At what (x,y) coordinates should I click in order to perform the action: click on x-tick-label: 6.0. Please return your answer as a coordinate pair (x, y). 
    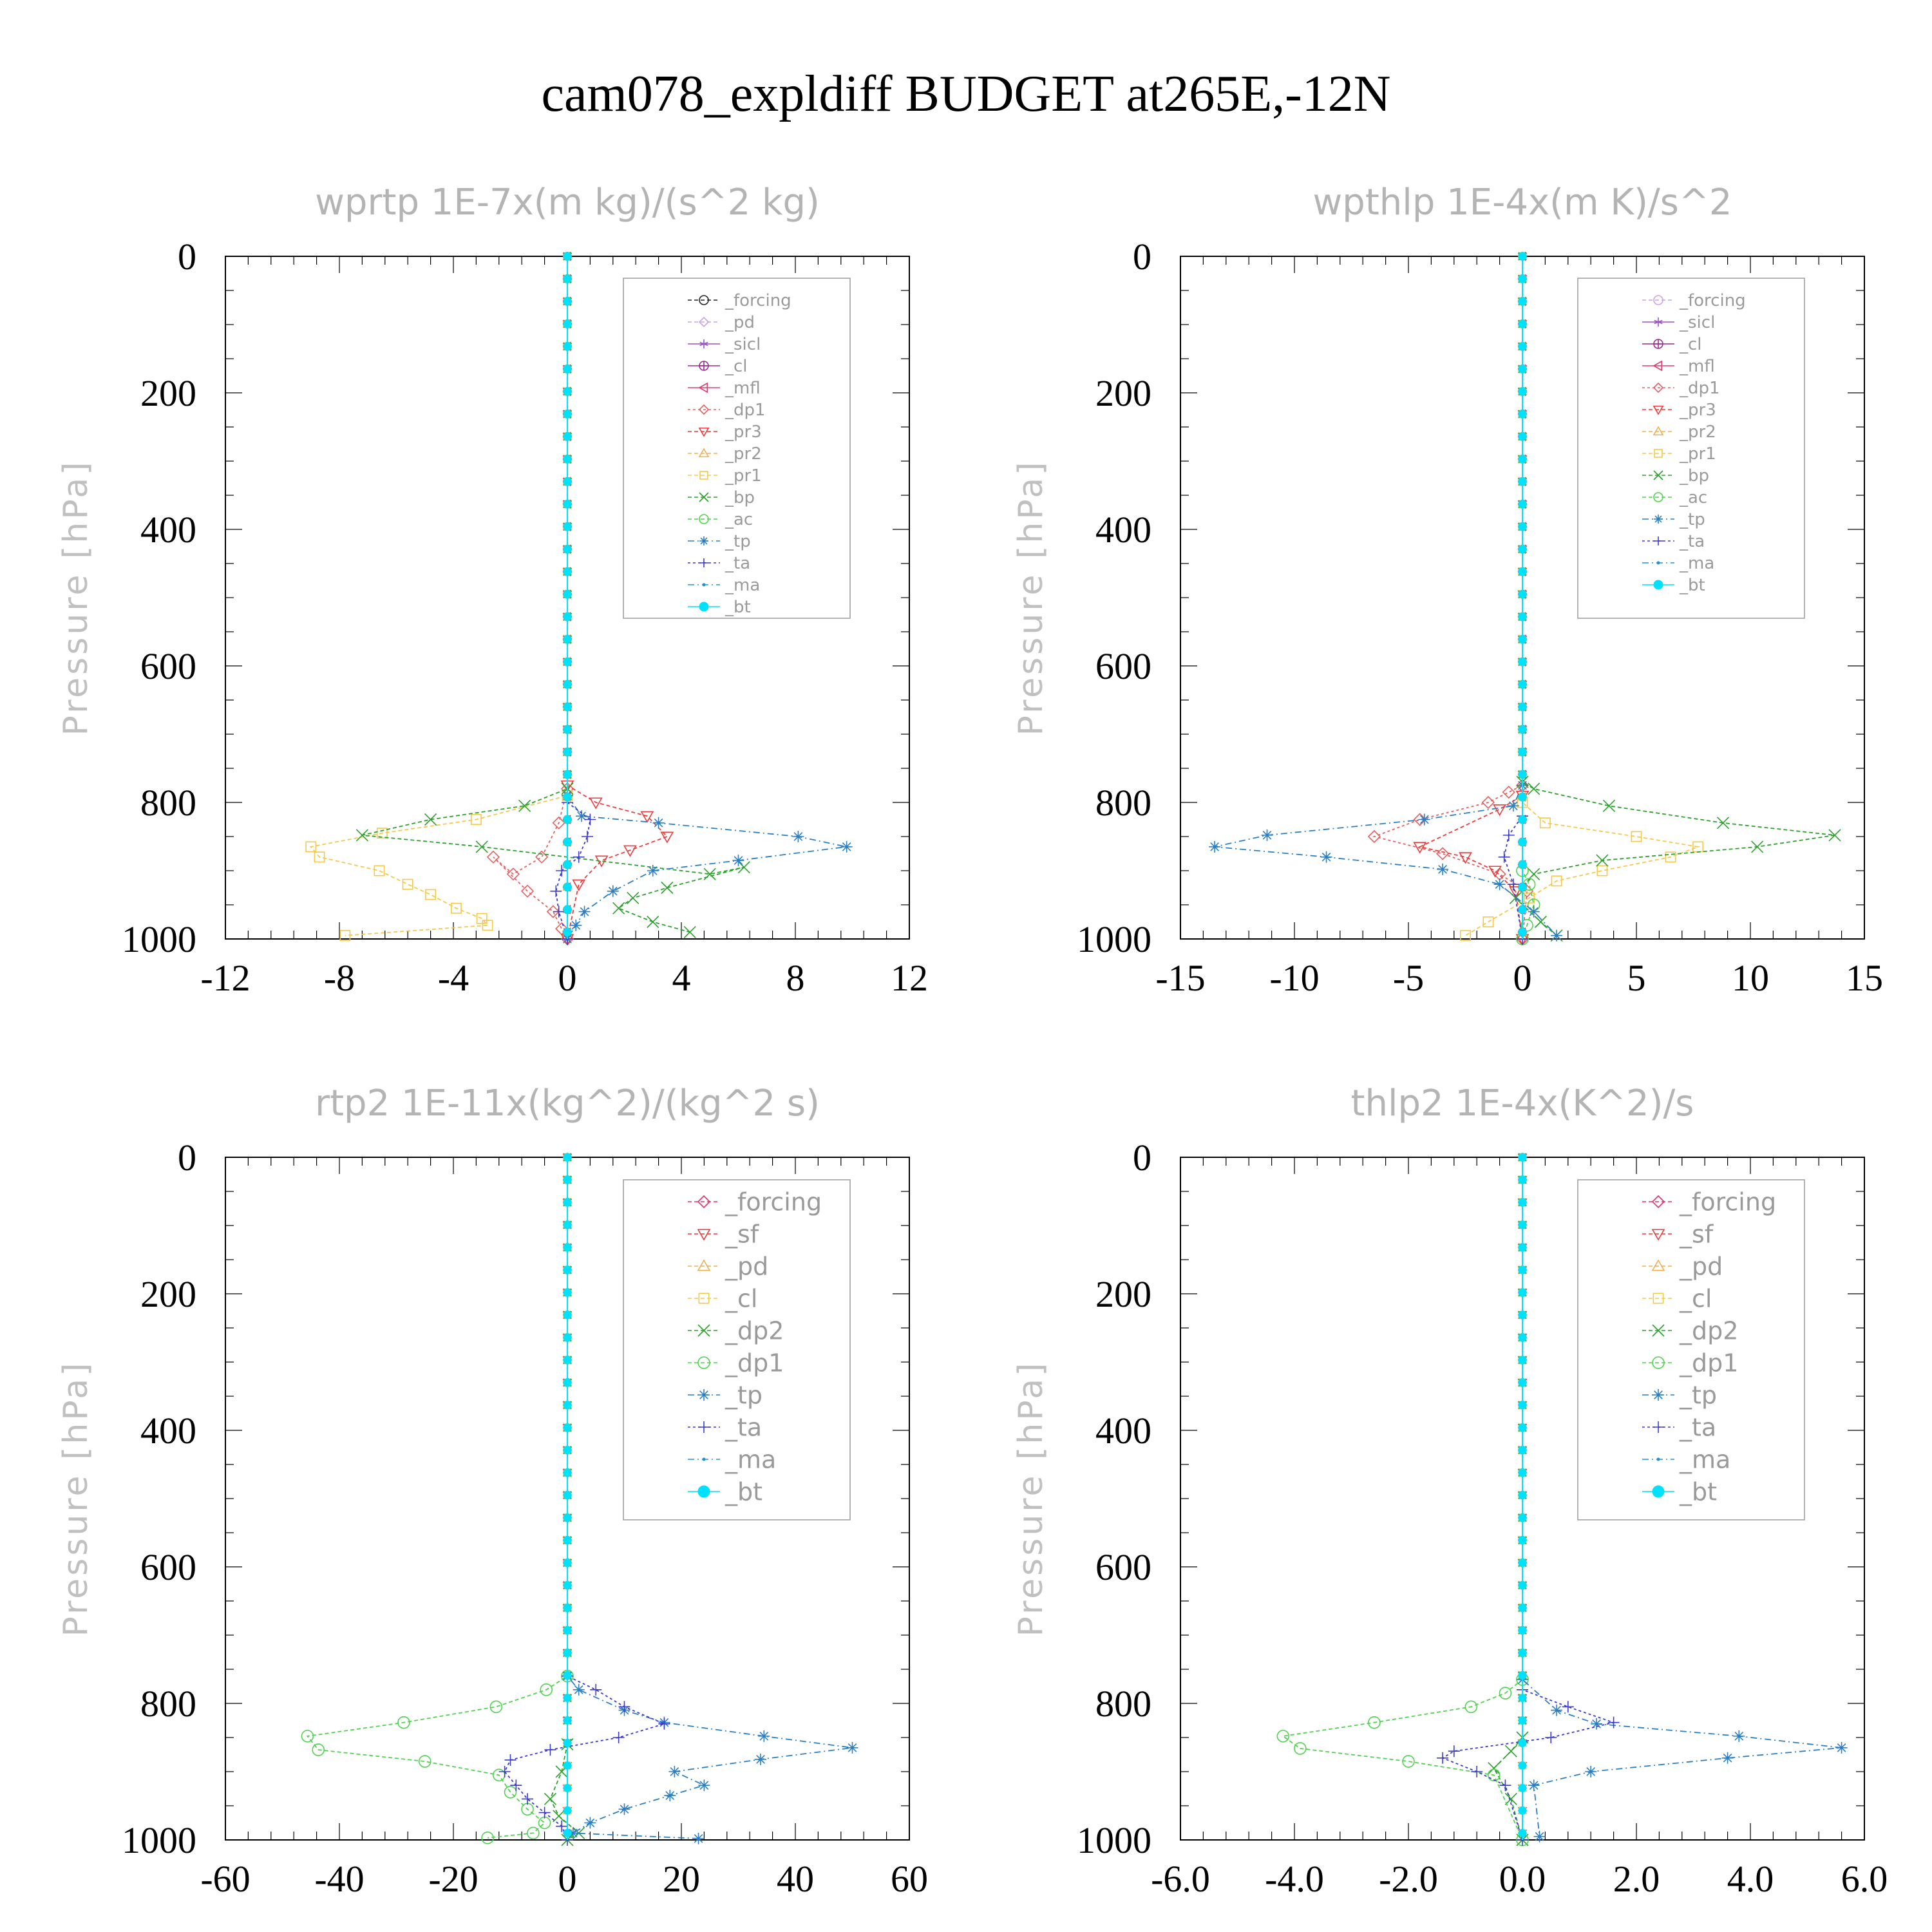
    Looking at the image, I should click on (1865, 1879).